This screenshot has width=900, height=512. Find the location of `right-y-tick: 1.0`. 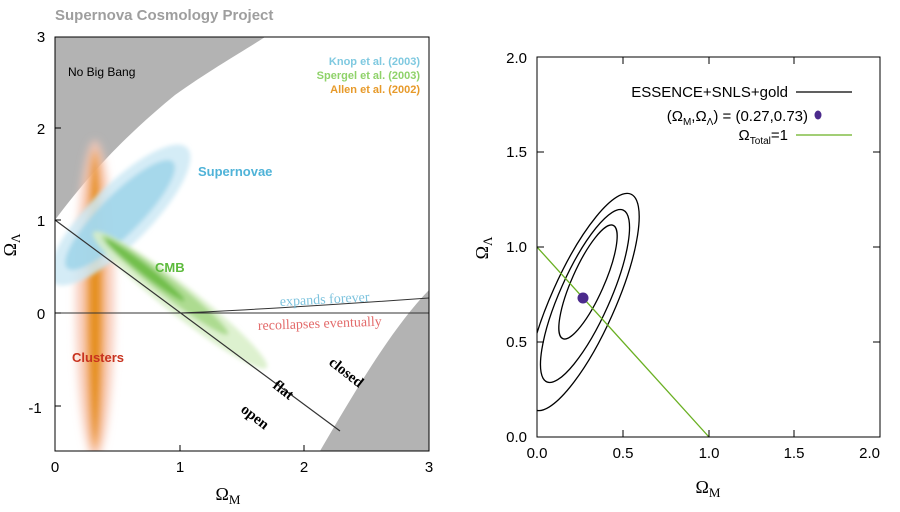

right-y-tick: 1.0 is located at coordinates (516, 247).